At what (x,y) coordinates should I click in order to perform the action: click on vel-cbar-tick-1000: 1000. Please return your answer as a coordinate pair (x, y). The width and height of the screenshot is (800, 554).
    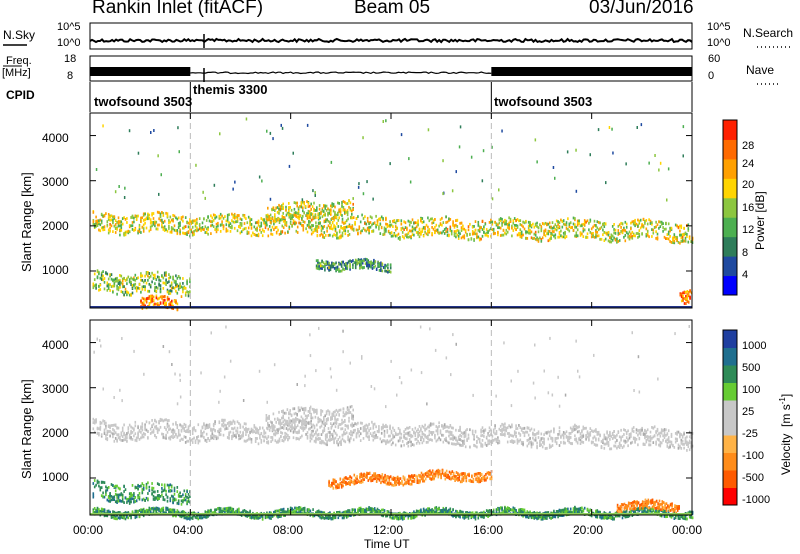
    Looking at the image, I should click on (754, 346).